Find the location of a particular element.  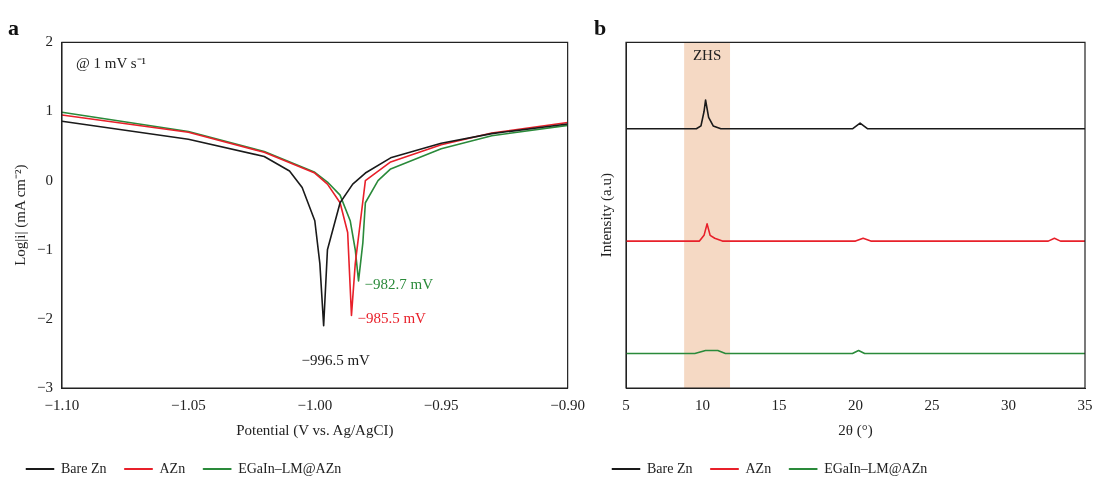

y-tick-label: 1 is located at coordinates (49, 110).